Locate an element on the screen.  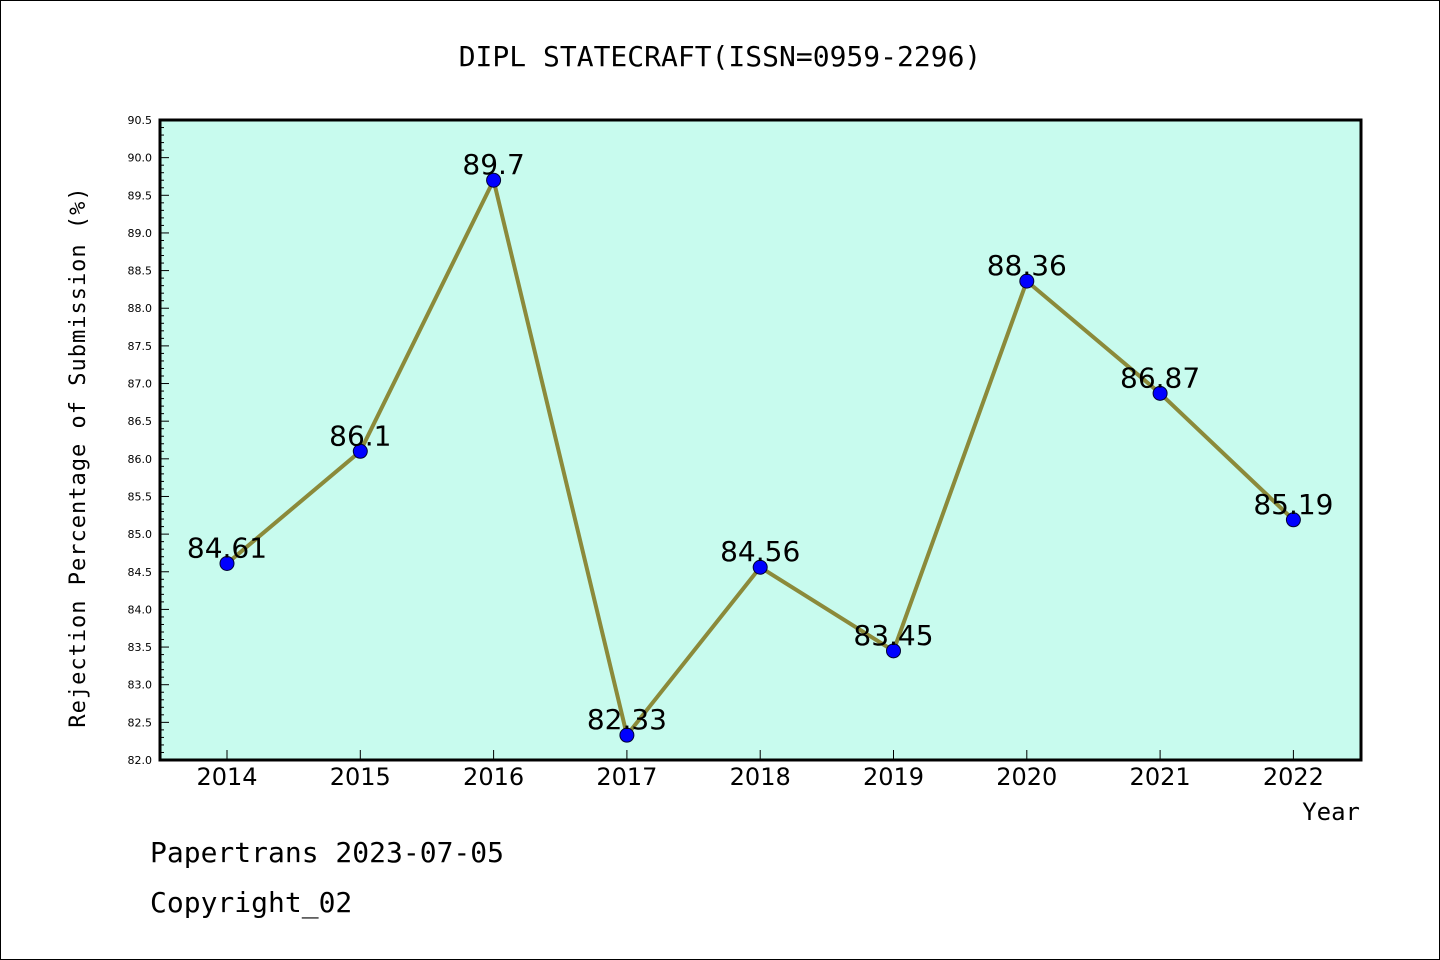
y-tick-label: 86.5 is located at coordinates (140, 421).